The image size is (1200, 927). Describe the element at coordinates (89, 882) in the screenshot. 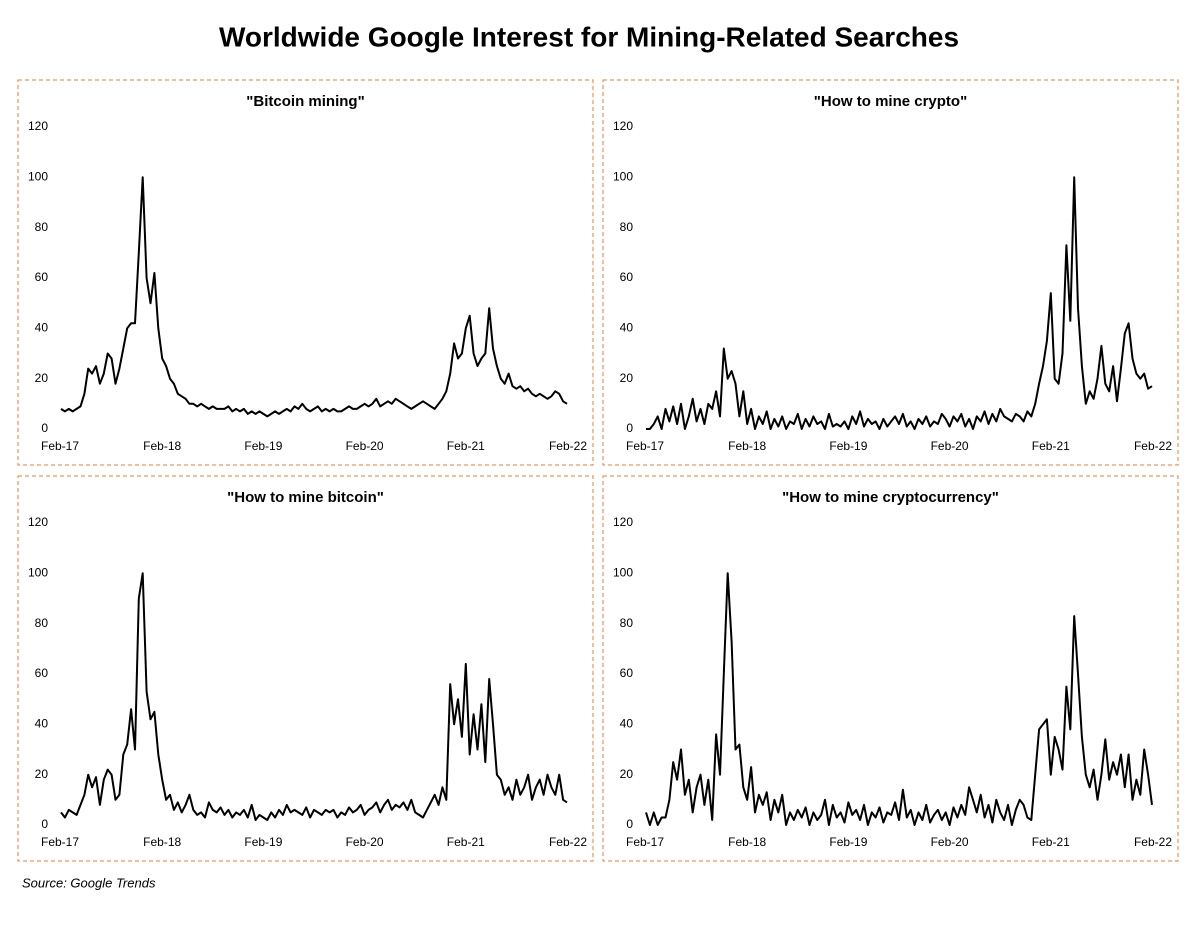

I see `source-note: Source: Google Trends` at that location.